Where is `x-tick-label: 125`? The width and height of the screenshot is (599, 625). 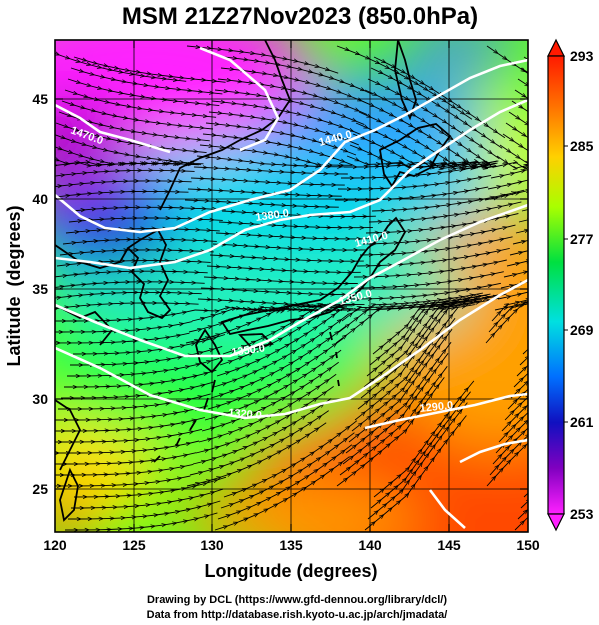
x-tick-label: 125 is located at coordinates (134, 545).